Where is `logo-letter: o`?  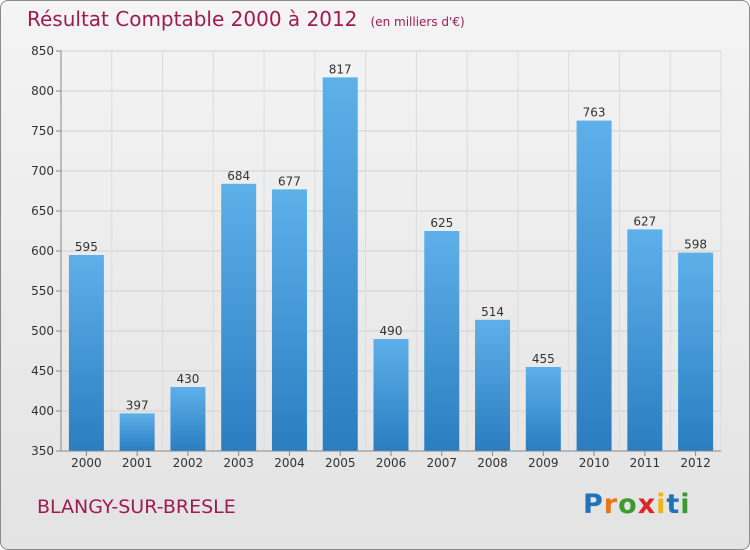 logo-letter: o is located at coordinates (628, 504).